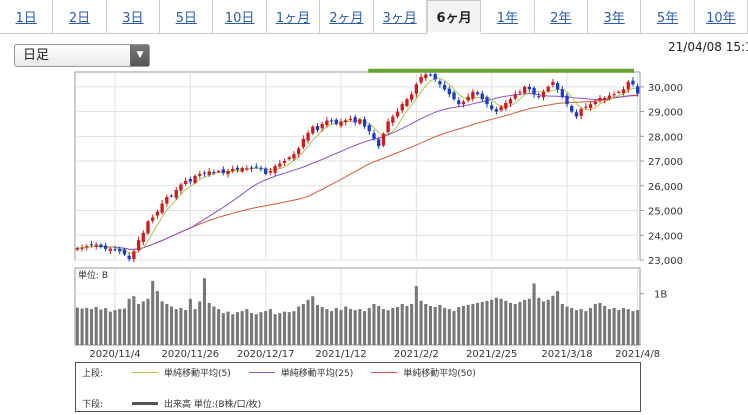 The image size is (748, 415). Describe the element at coordinates (294, 16) in the screenshot. I see `tab-5: 1ヶ月` at that location.